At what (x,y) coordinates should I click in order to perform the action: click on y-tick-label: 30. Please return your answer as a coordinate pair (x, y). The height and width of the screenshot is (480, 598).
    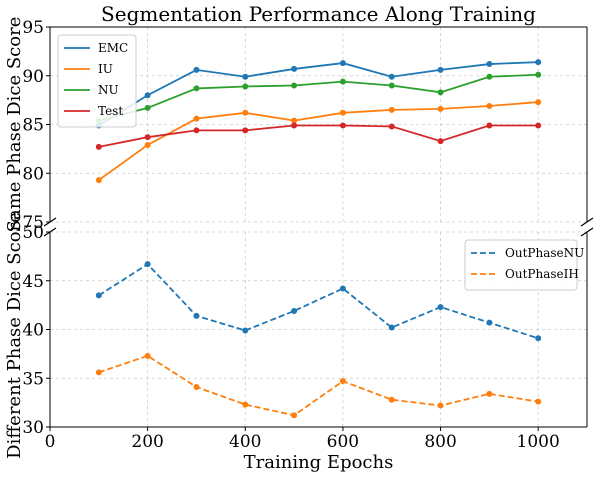
    Looking at the image, I should click on (33, 428).